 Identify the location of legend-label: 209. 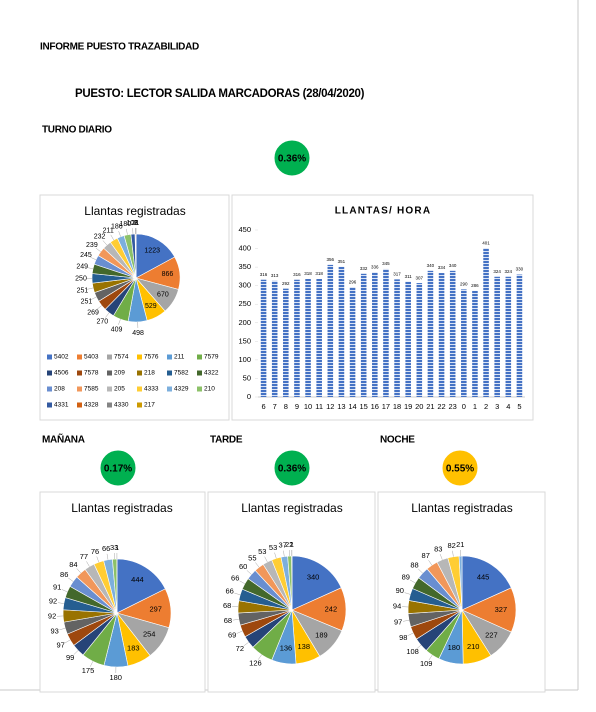
(119, 373).